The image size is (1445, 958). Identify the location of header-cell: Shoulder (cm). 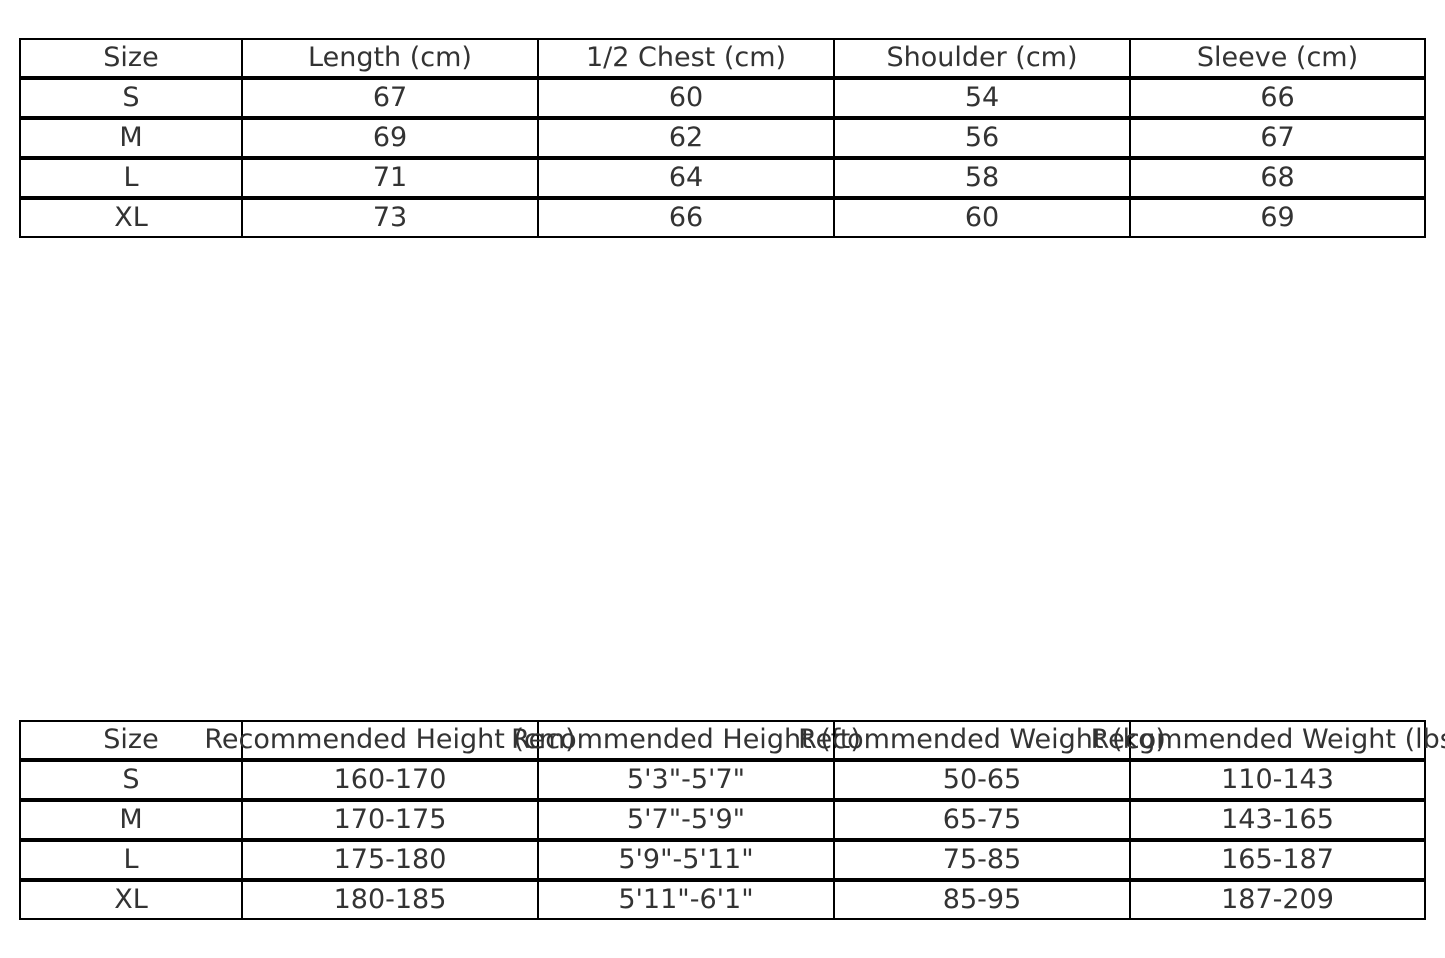
(982, 58).